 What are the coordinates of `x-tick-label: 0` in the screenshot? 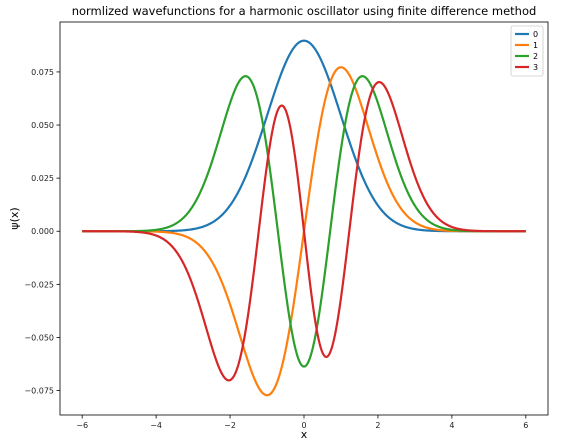 It's located at (303, 425).